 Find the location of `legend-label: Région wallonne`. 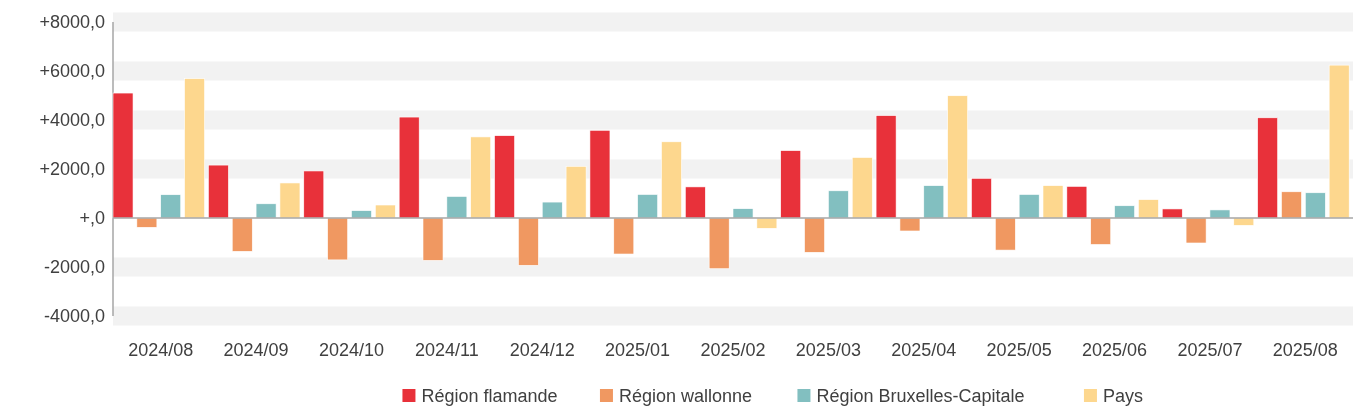

legend-label: Région wallonne is located at coordinates (685, 396).